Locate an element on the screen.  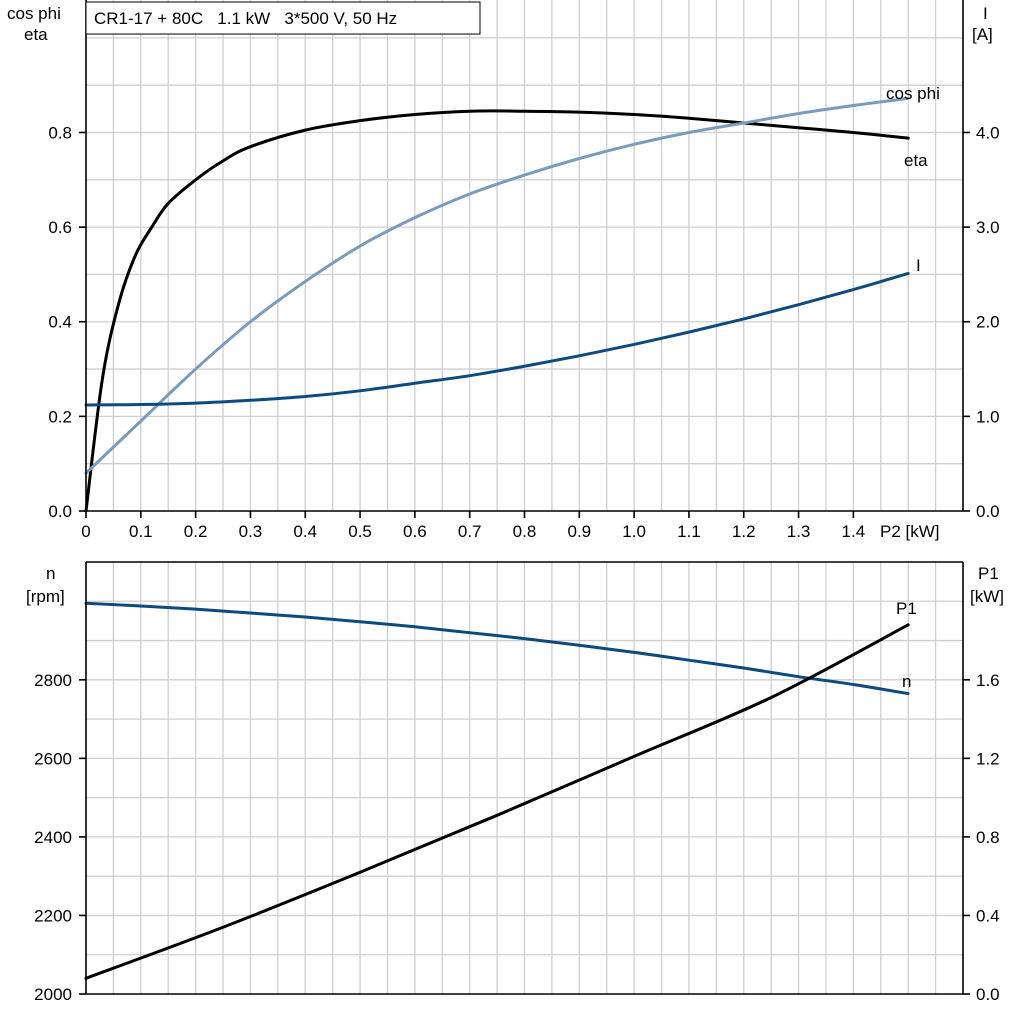
top-right-axis-label-i: I is located at coordinates (985, 13).